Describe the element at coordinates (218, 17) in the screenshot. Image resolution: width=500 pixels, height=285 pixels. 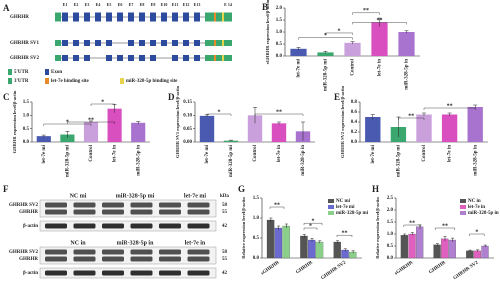
I see `utr3` at that location.